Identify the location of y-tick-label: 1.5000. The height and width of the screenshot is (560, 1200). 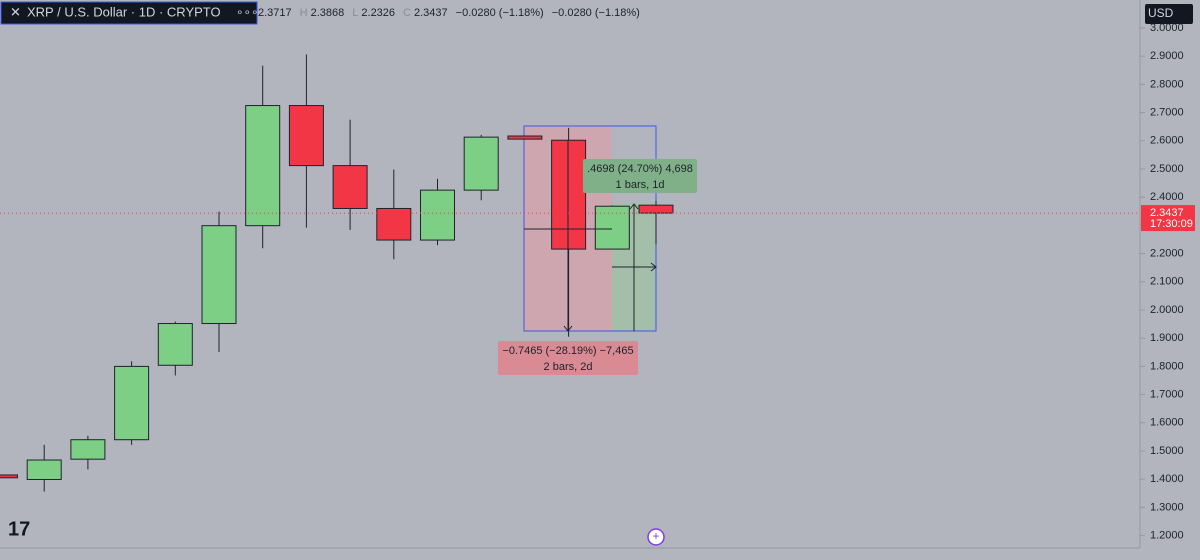
(1167, 451).